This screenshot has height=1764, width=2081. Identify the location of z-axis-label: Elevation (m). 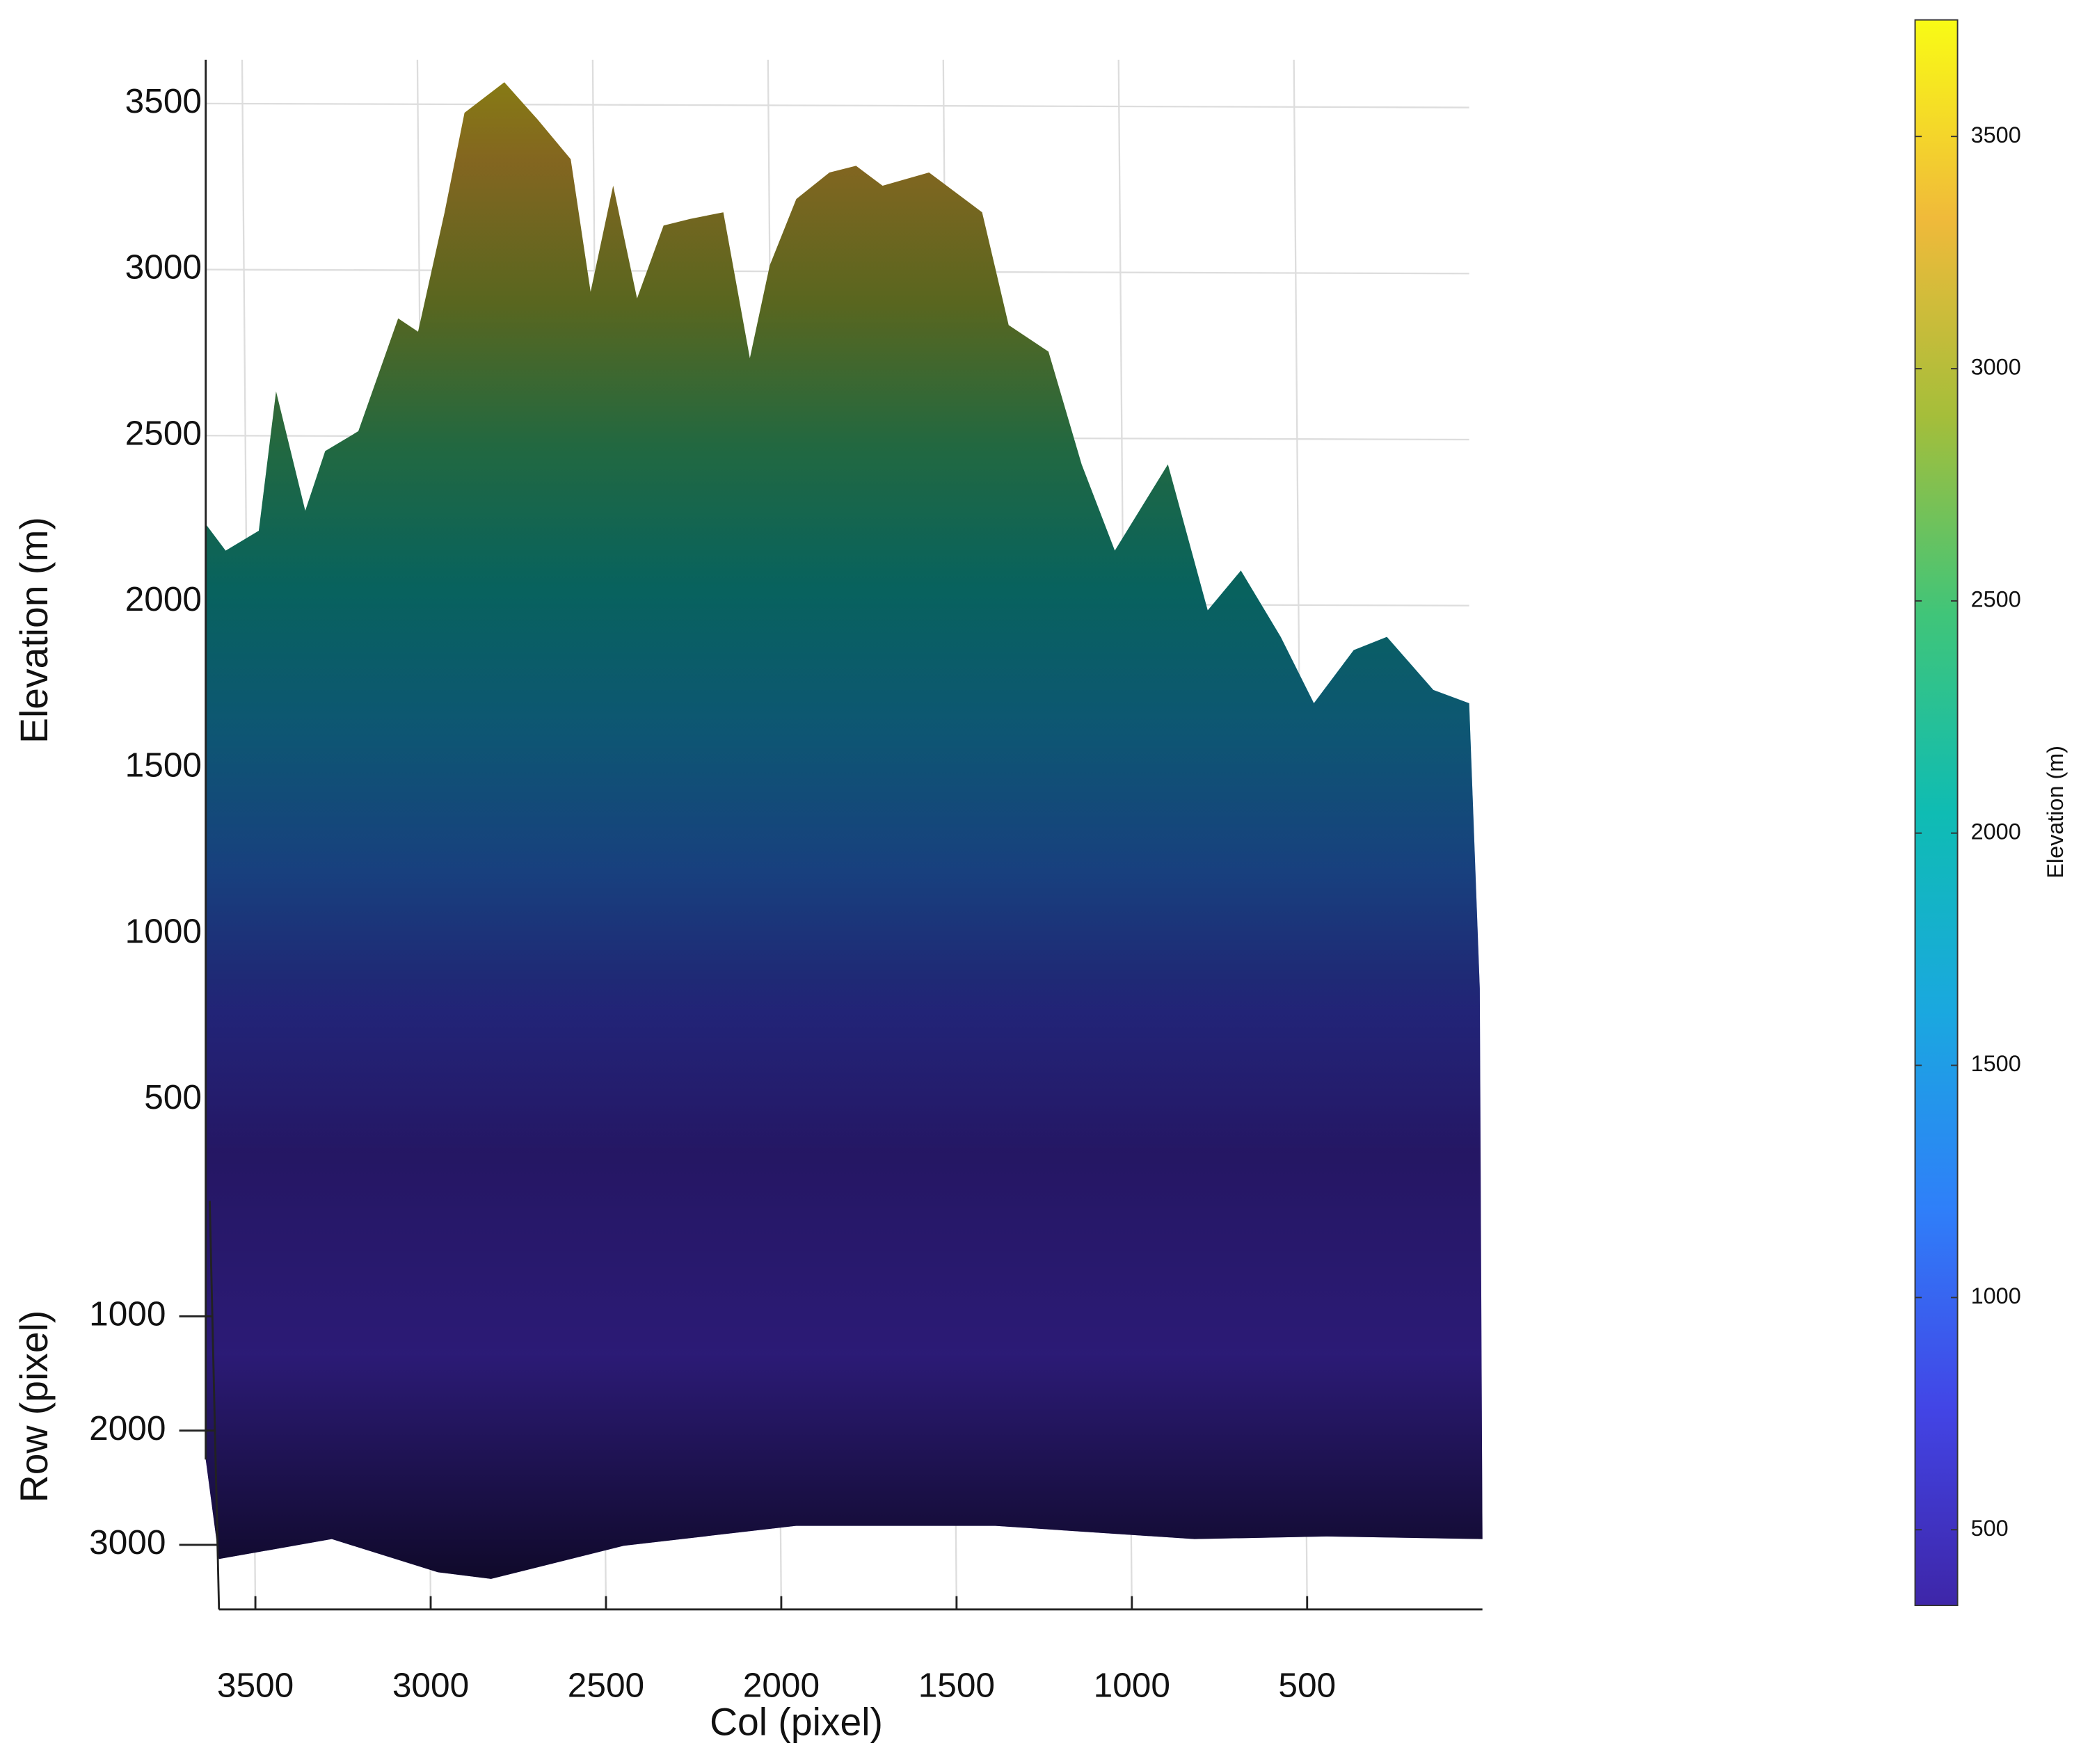
(34, 630).